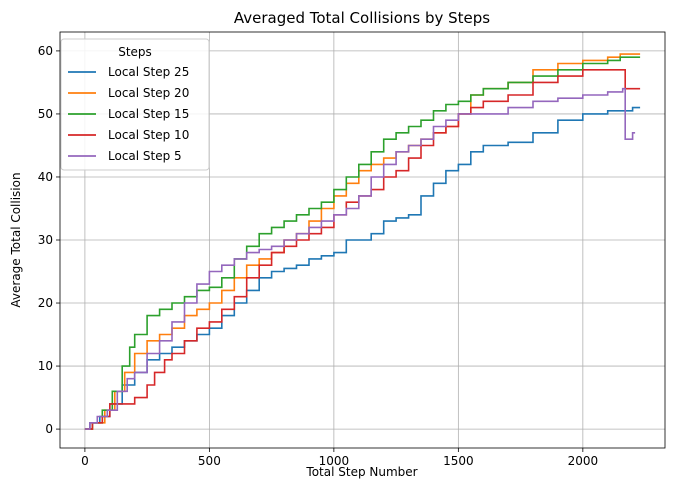 Image resolution: width=690 pixels, height=494 pixels. I want to click on legend-title: Steps, so click(135, 52).